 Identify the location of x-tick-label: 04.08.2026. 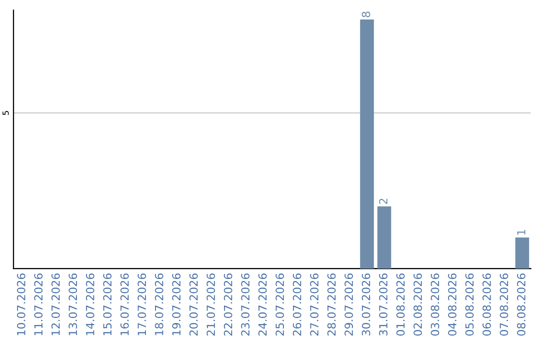
(452, 304).